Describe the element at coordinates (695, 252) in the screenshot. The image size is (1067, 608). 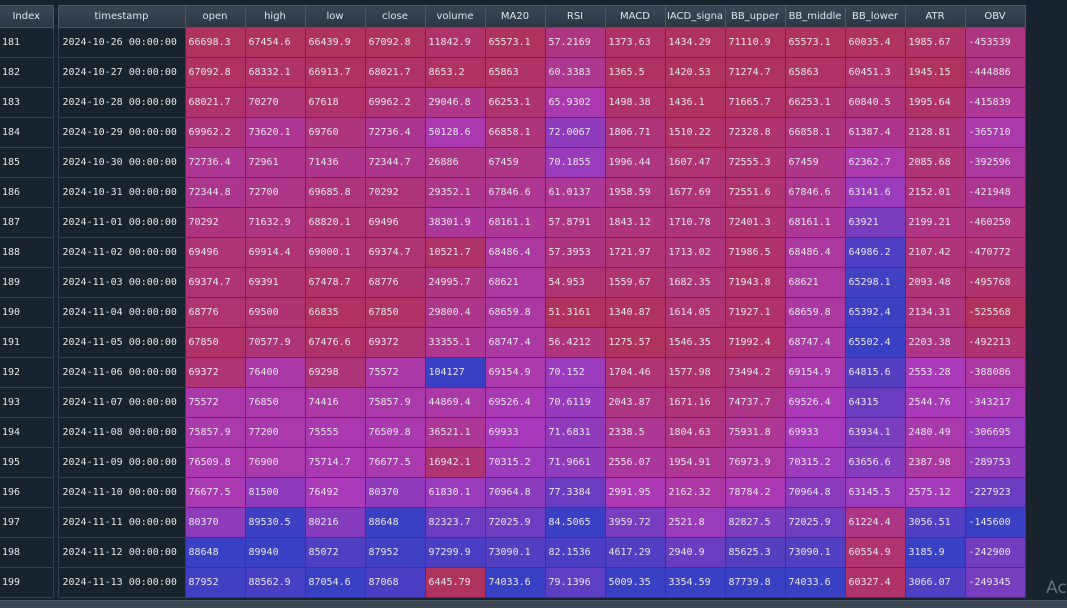
I see `cell-iacd-signa: 1713.02` at that location.